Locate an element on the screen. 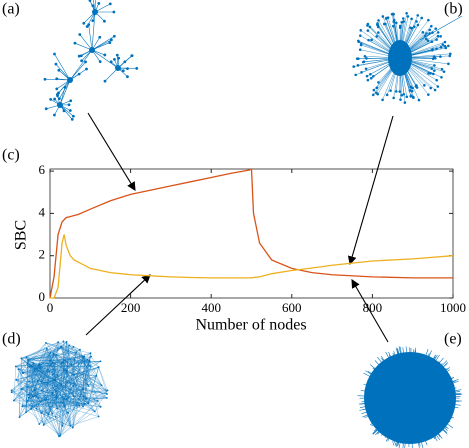  y-tick-label: 2 is located at coordinates (42, 254).